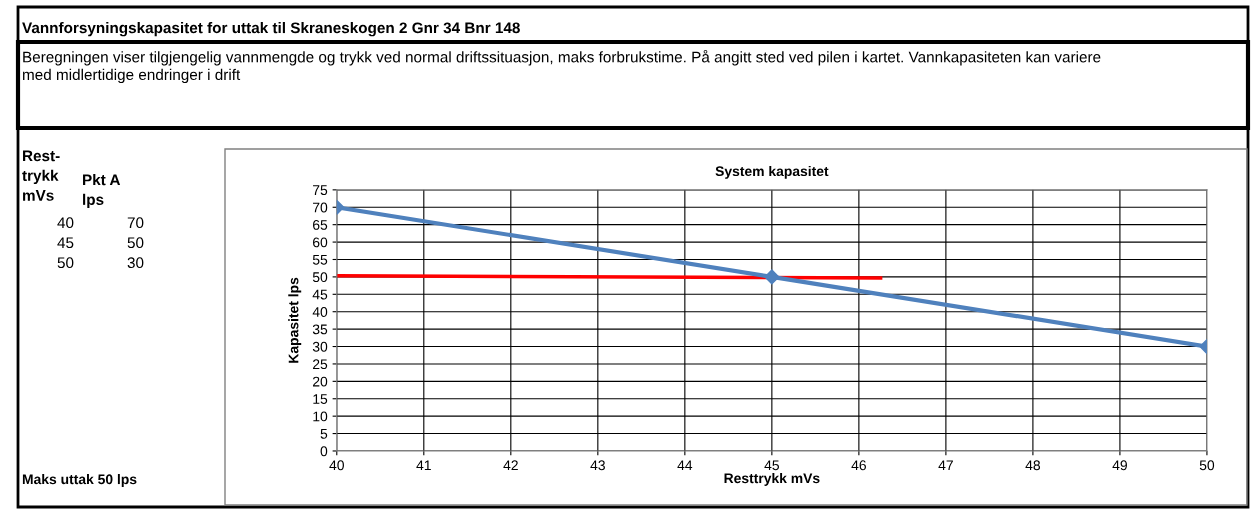  I want to click on y-tick-label: 35, so click(320, 329).